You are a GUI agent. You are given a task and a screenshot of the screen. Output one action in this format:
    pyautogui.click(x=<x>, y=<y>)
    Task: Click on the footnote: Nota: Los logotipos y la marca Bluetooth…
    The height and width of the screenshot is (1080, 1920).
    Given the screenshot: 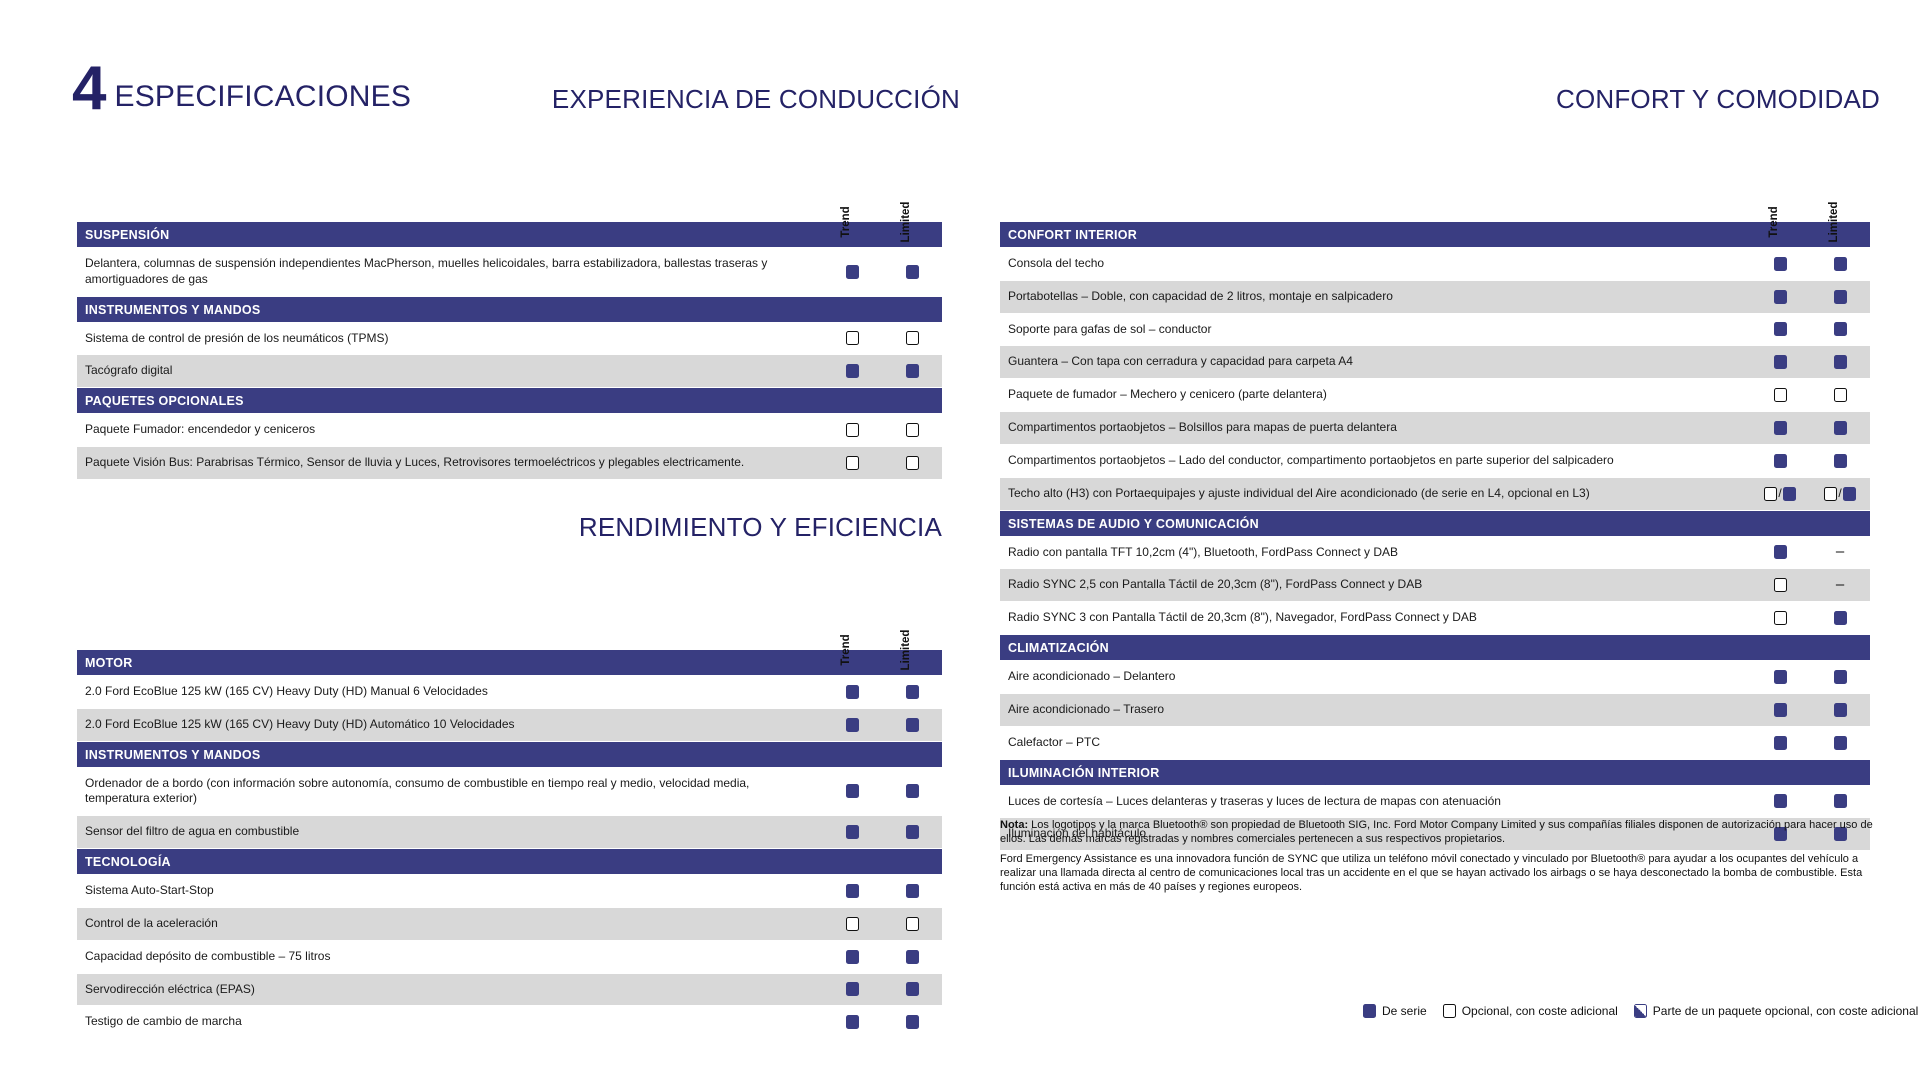 What is the action you would take?
    pyautogui.click(x=1440, y=858)
    